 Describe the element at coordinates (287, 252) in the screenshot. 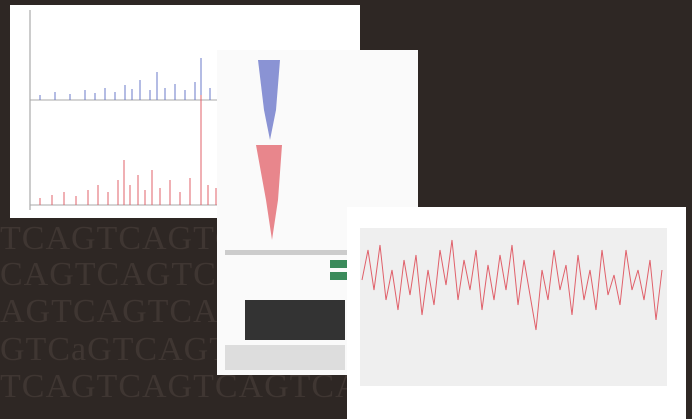

I see `slider` at that location.